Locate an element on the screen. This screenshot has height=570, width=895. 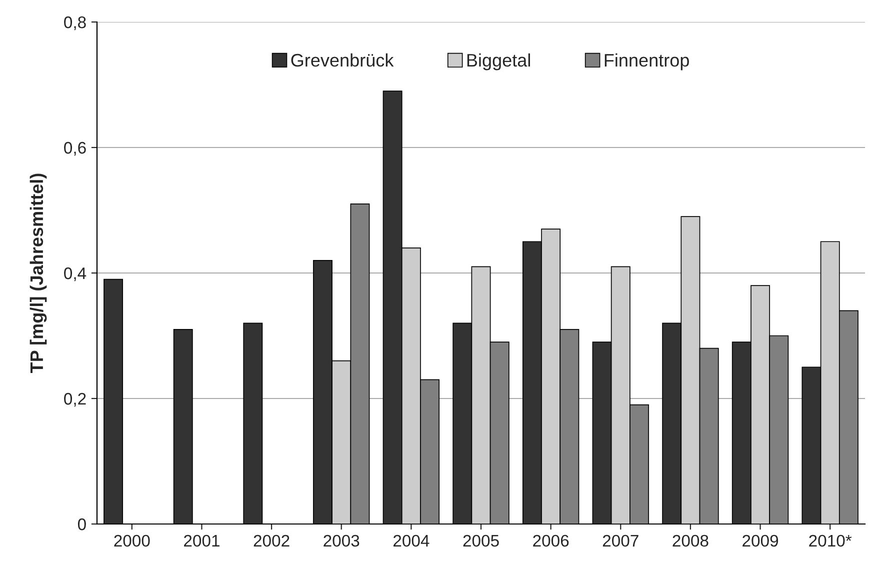
y-axis-title: TP [mg/l] (Jahresmittel) is located at coordinates (38, 273).